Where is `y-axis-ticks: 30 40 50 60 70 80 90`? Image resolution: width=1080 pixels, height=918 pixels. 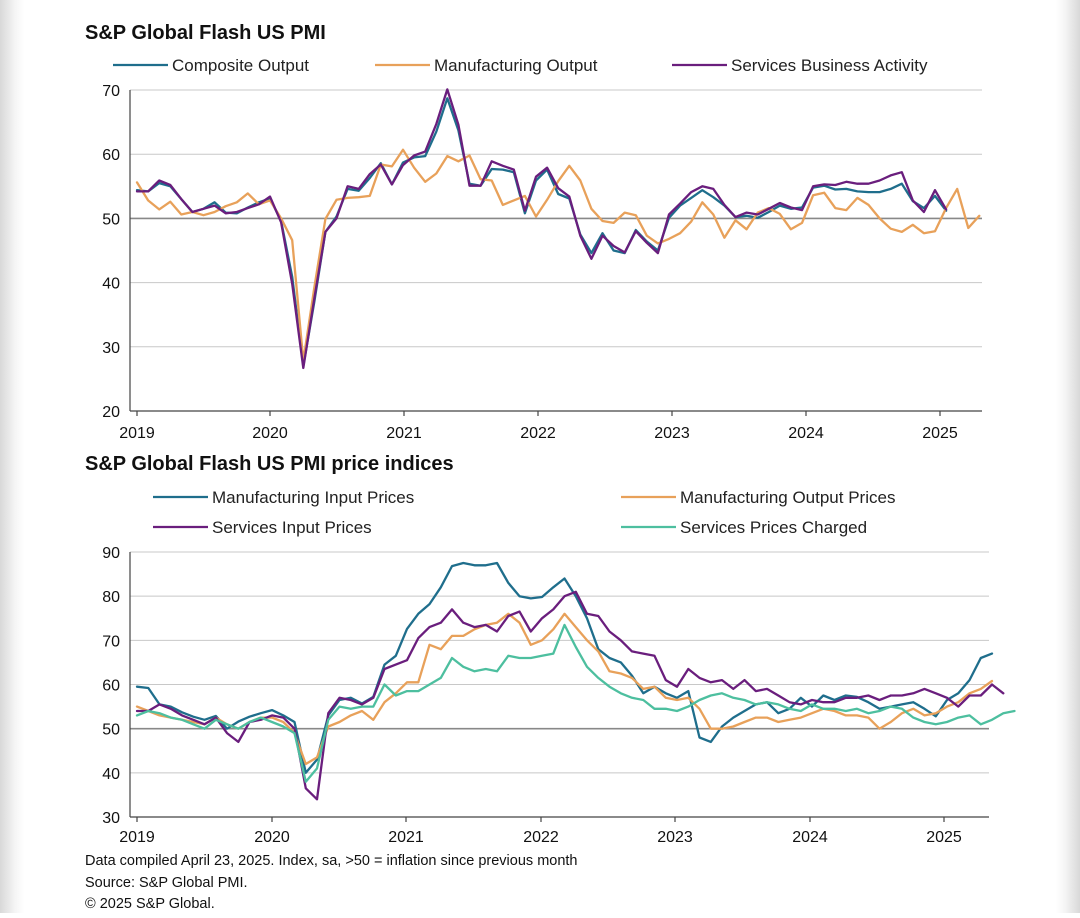
y-axis-ticks: 30 40 50 60 70 80 90 is located at coordinates (111, 686).